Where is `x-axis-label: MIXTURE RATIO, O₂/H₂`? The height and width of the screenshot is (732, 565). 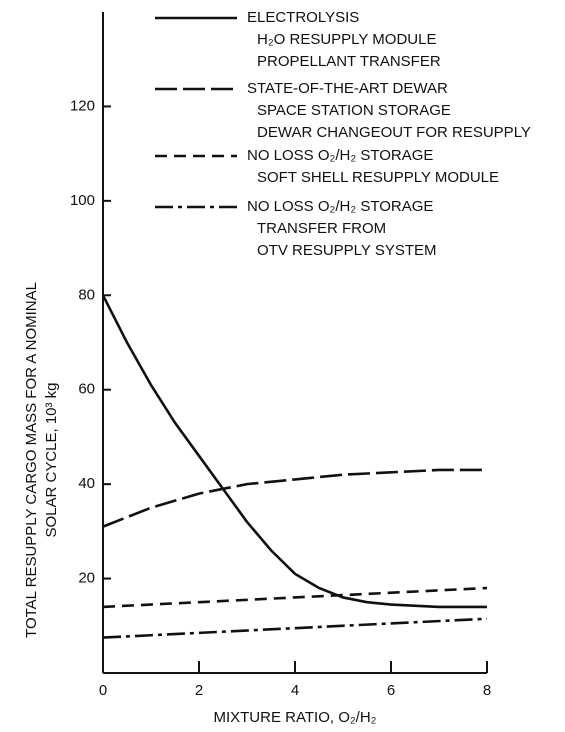
x-axis-label: MIXTURE RATIO, O₂/H₂ is located at coordinates (294, 717).